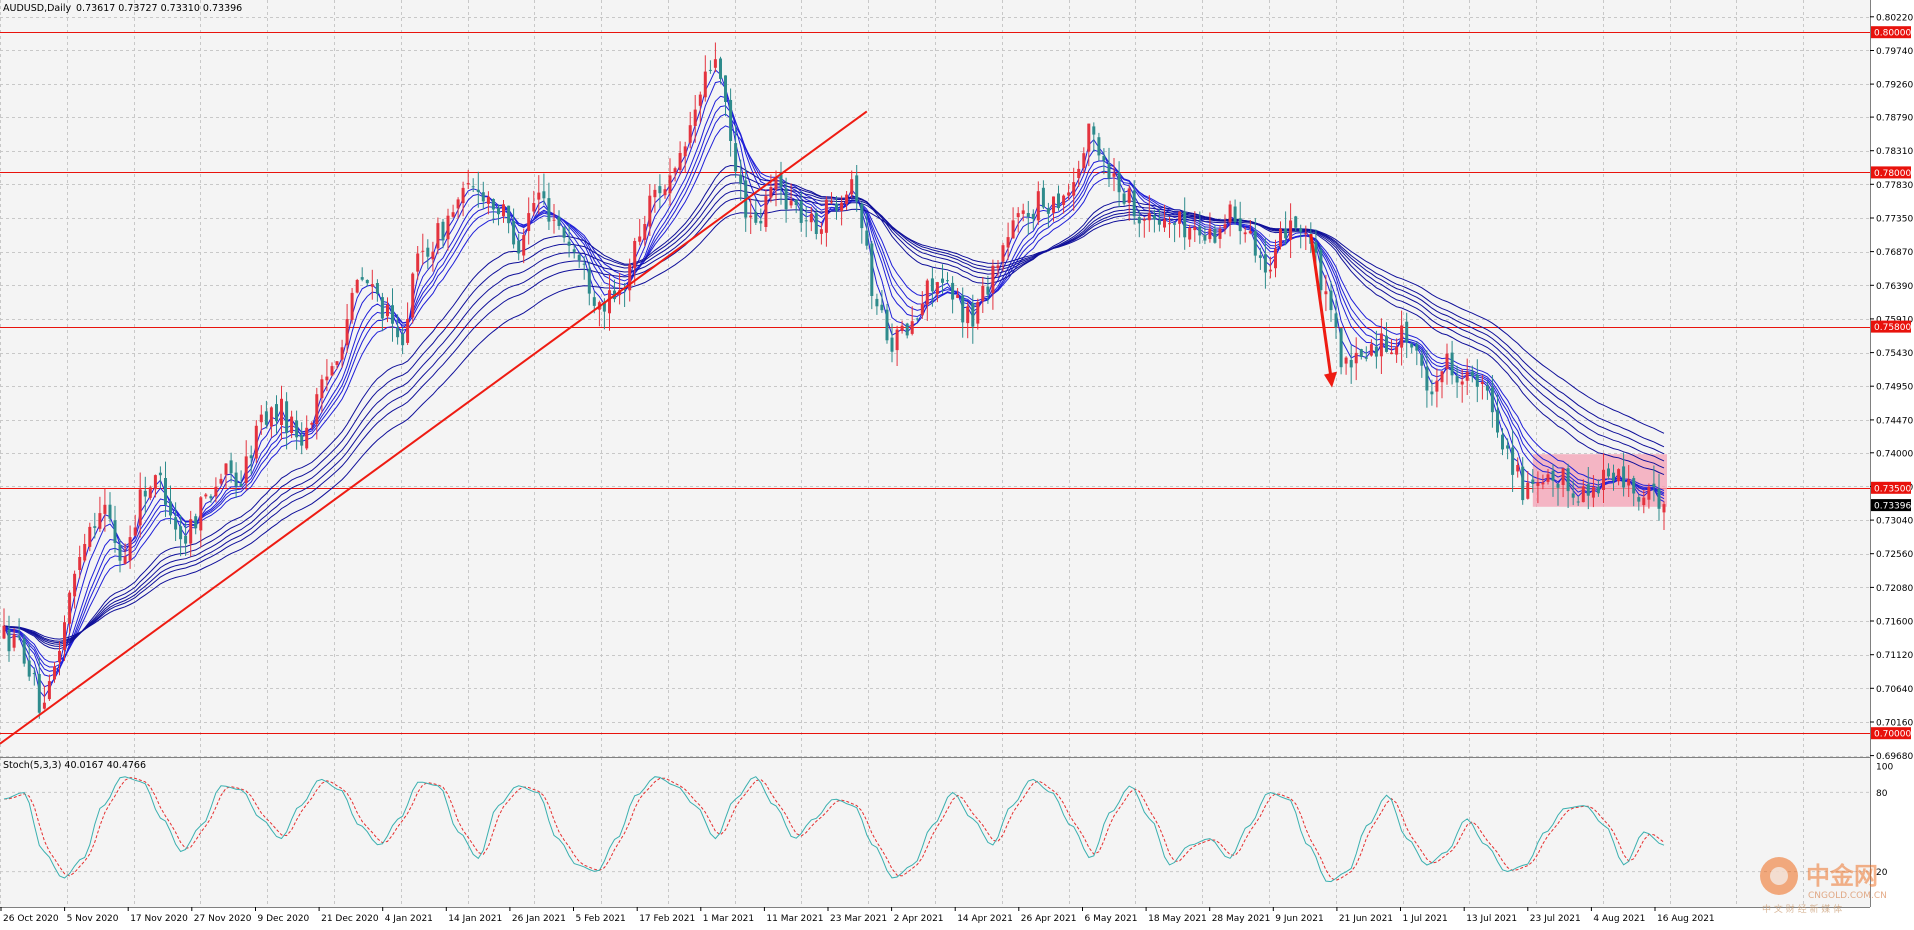  Describe the element at coordinates (1892, 489) in the screenshot. I see `level-price-label: 0.73500` at that location.